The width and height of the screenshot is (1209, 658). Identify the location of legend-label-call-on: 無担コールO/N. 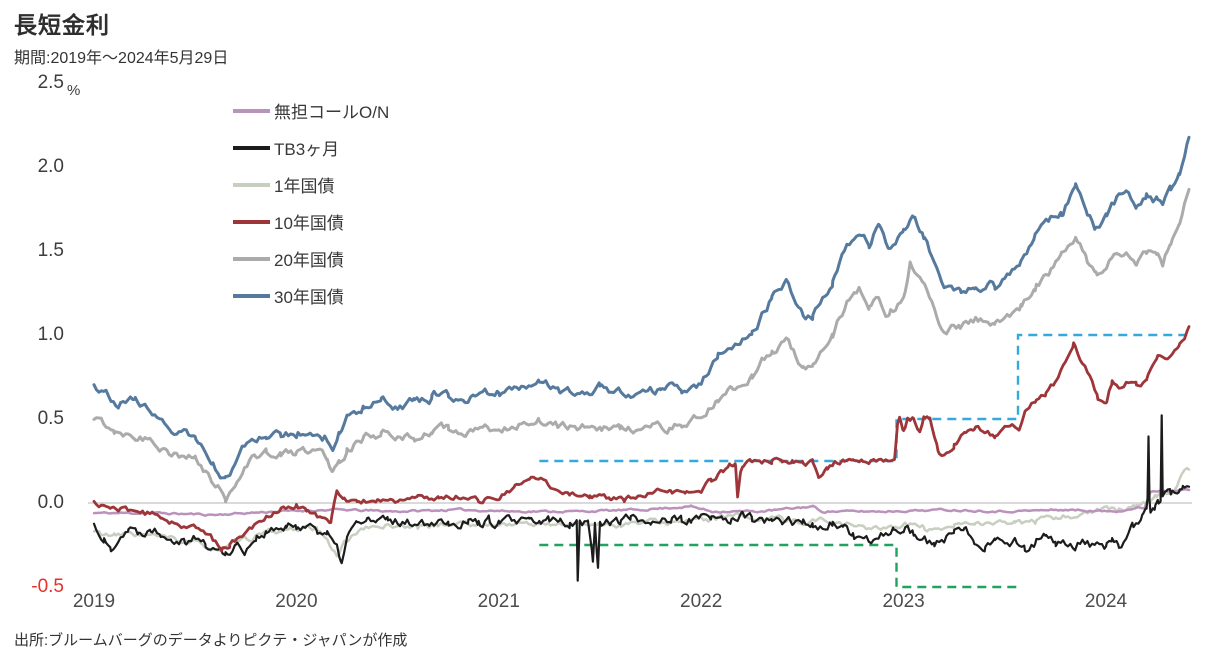
(332, 112).